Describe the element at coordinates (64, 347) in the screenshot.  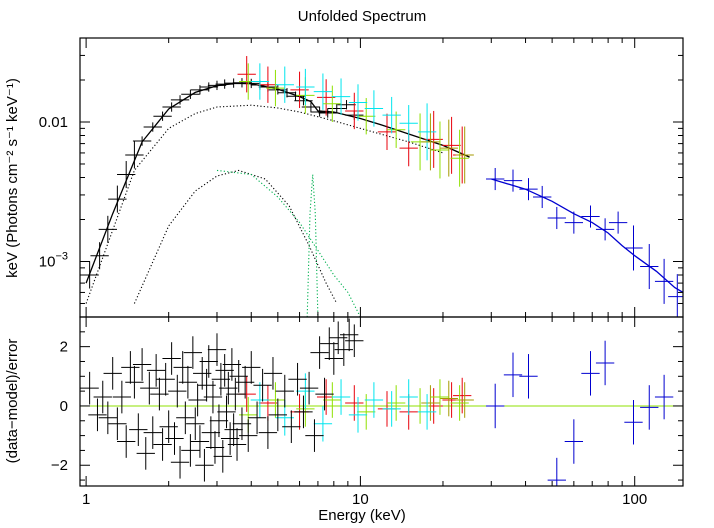
I see `bottom-y-tick-label-2: 2` at that location.